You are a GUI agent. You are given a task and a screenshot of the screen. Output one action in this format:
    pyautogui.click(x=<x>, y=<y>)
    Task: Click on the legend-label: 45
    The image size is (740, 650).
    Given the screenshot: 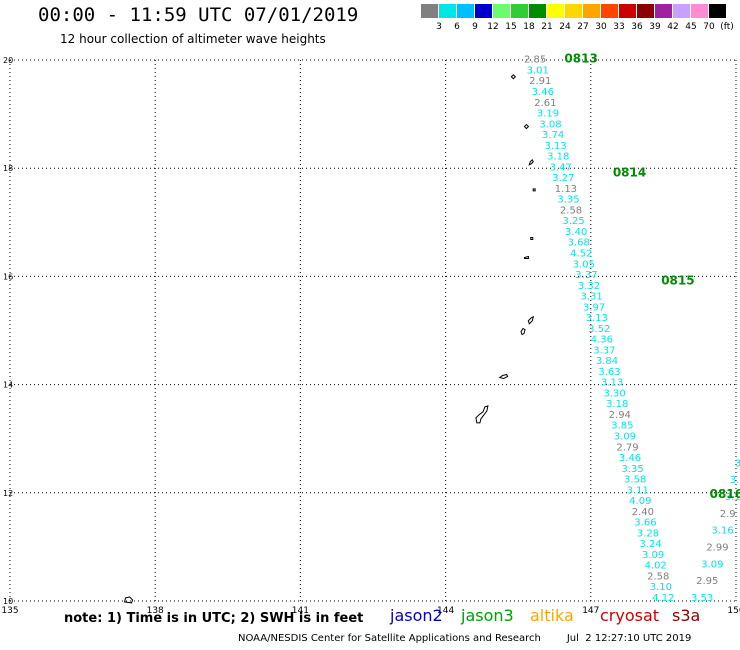 What is the action you would take?
    pyautogui.click(x=691, y=27)
    